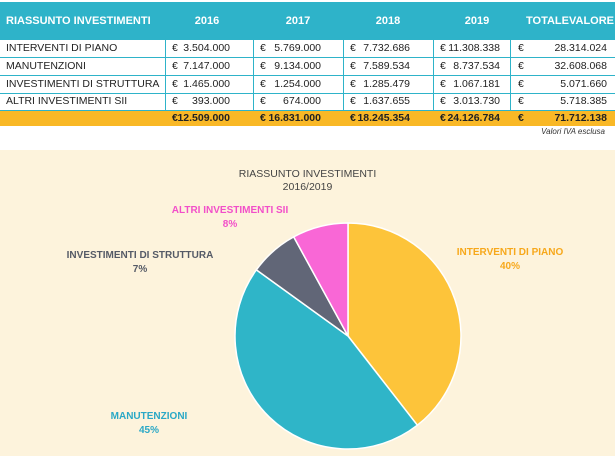  What do you see at coordinates (83, 83) in the screenshot?
I see `row-label: INVESTIMENTI DI STRUTTURA` at bounding box center [83, 83].